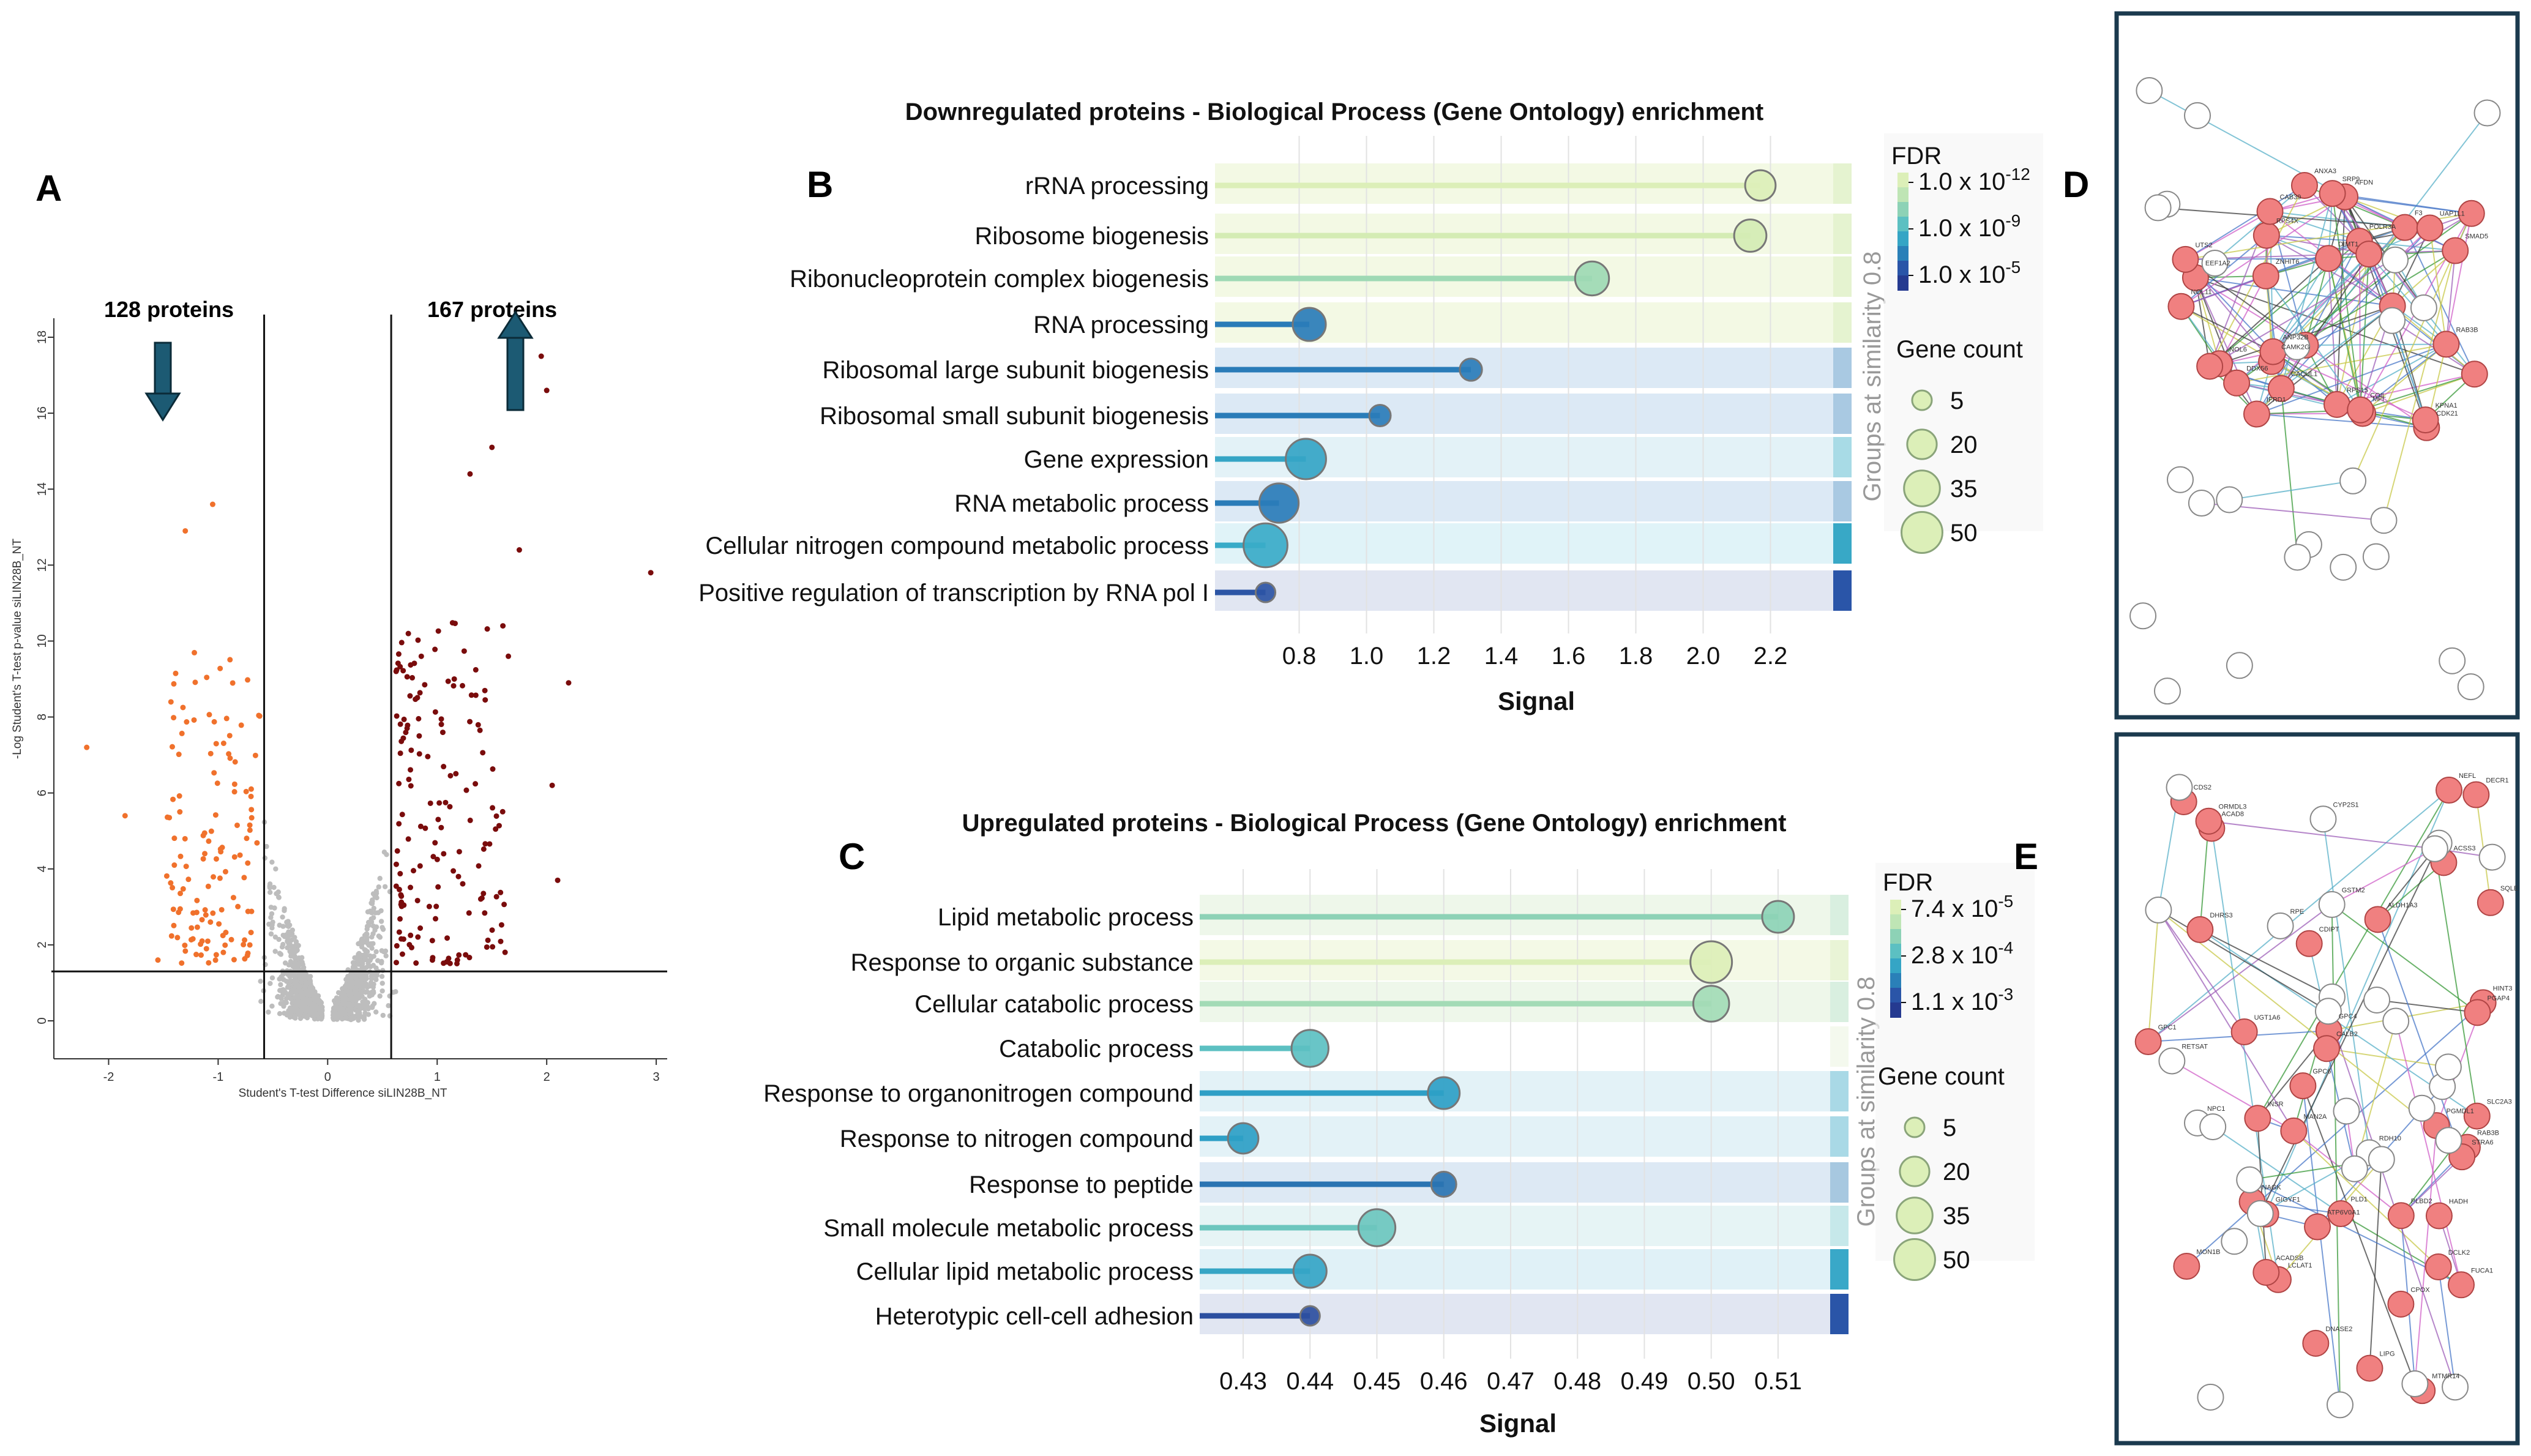 Image resolution: width=2531 pixels, height=1456 pixels. Describe the element at coordinates (1434, 656) in the screenshot. I see `chart-x-tick-label: 1.2` at that location.